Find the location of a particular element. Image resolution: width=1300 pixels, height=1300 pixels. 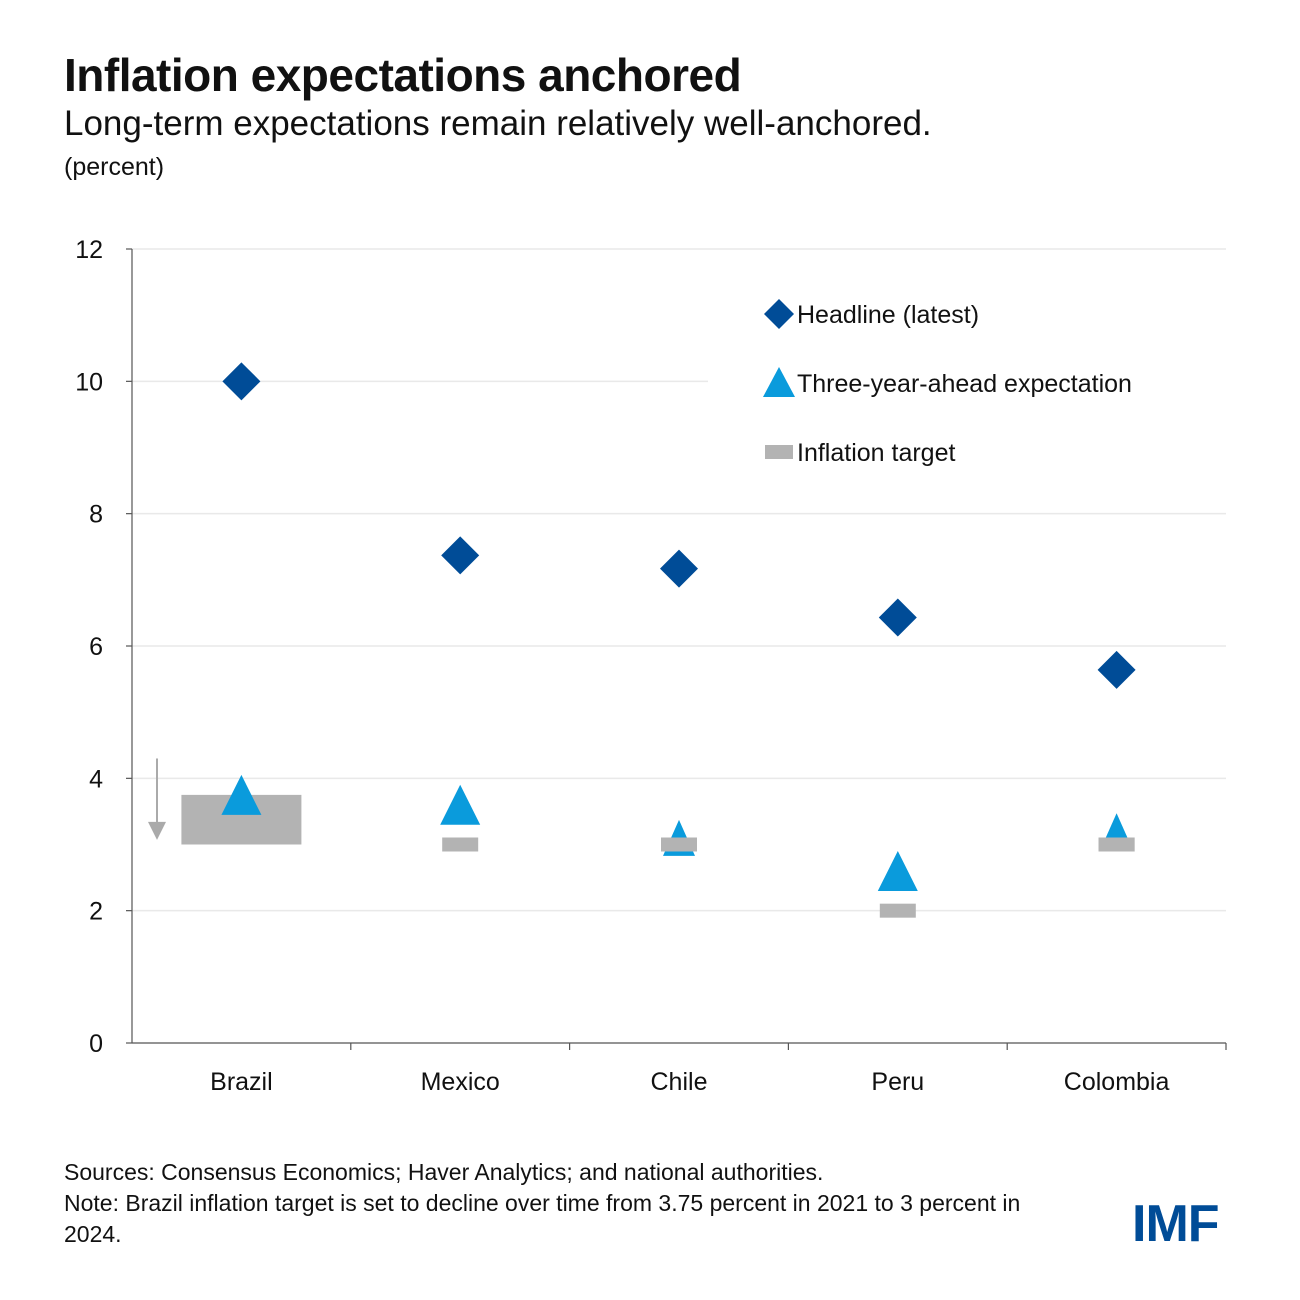

legend-expectation-marker is located at coordinates (779, 382).